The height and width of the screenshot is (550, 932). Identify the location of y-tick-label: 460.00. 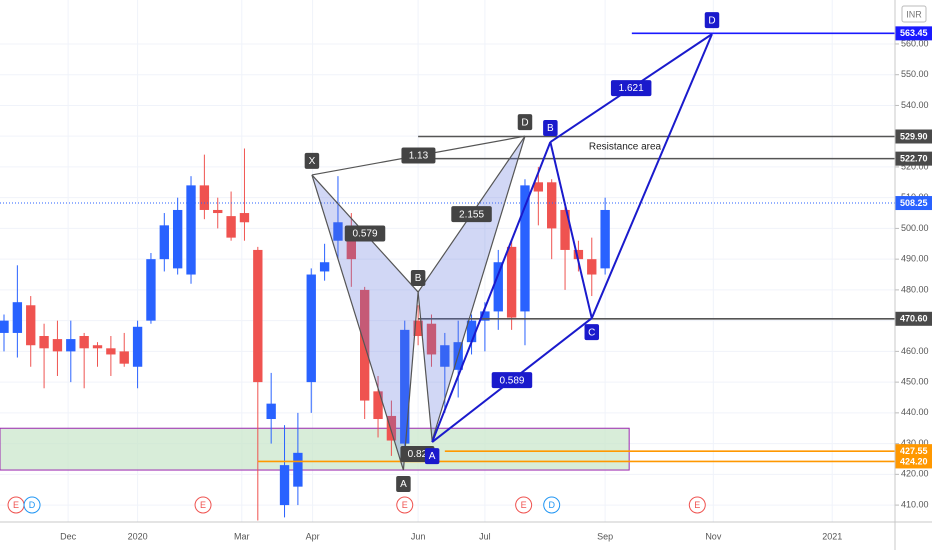
(915, 351).